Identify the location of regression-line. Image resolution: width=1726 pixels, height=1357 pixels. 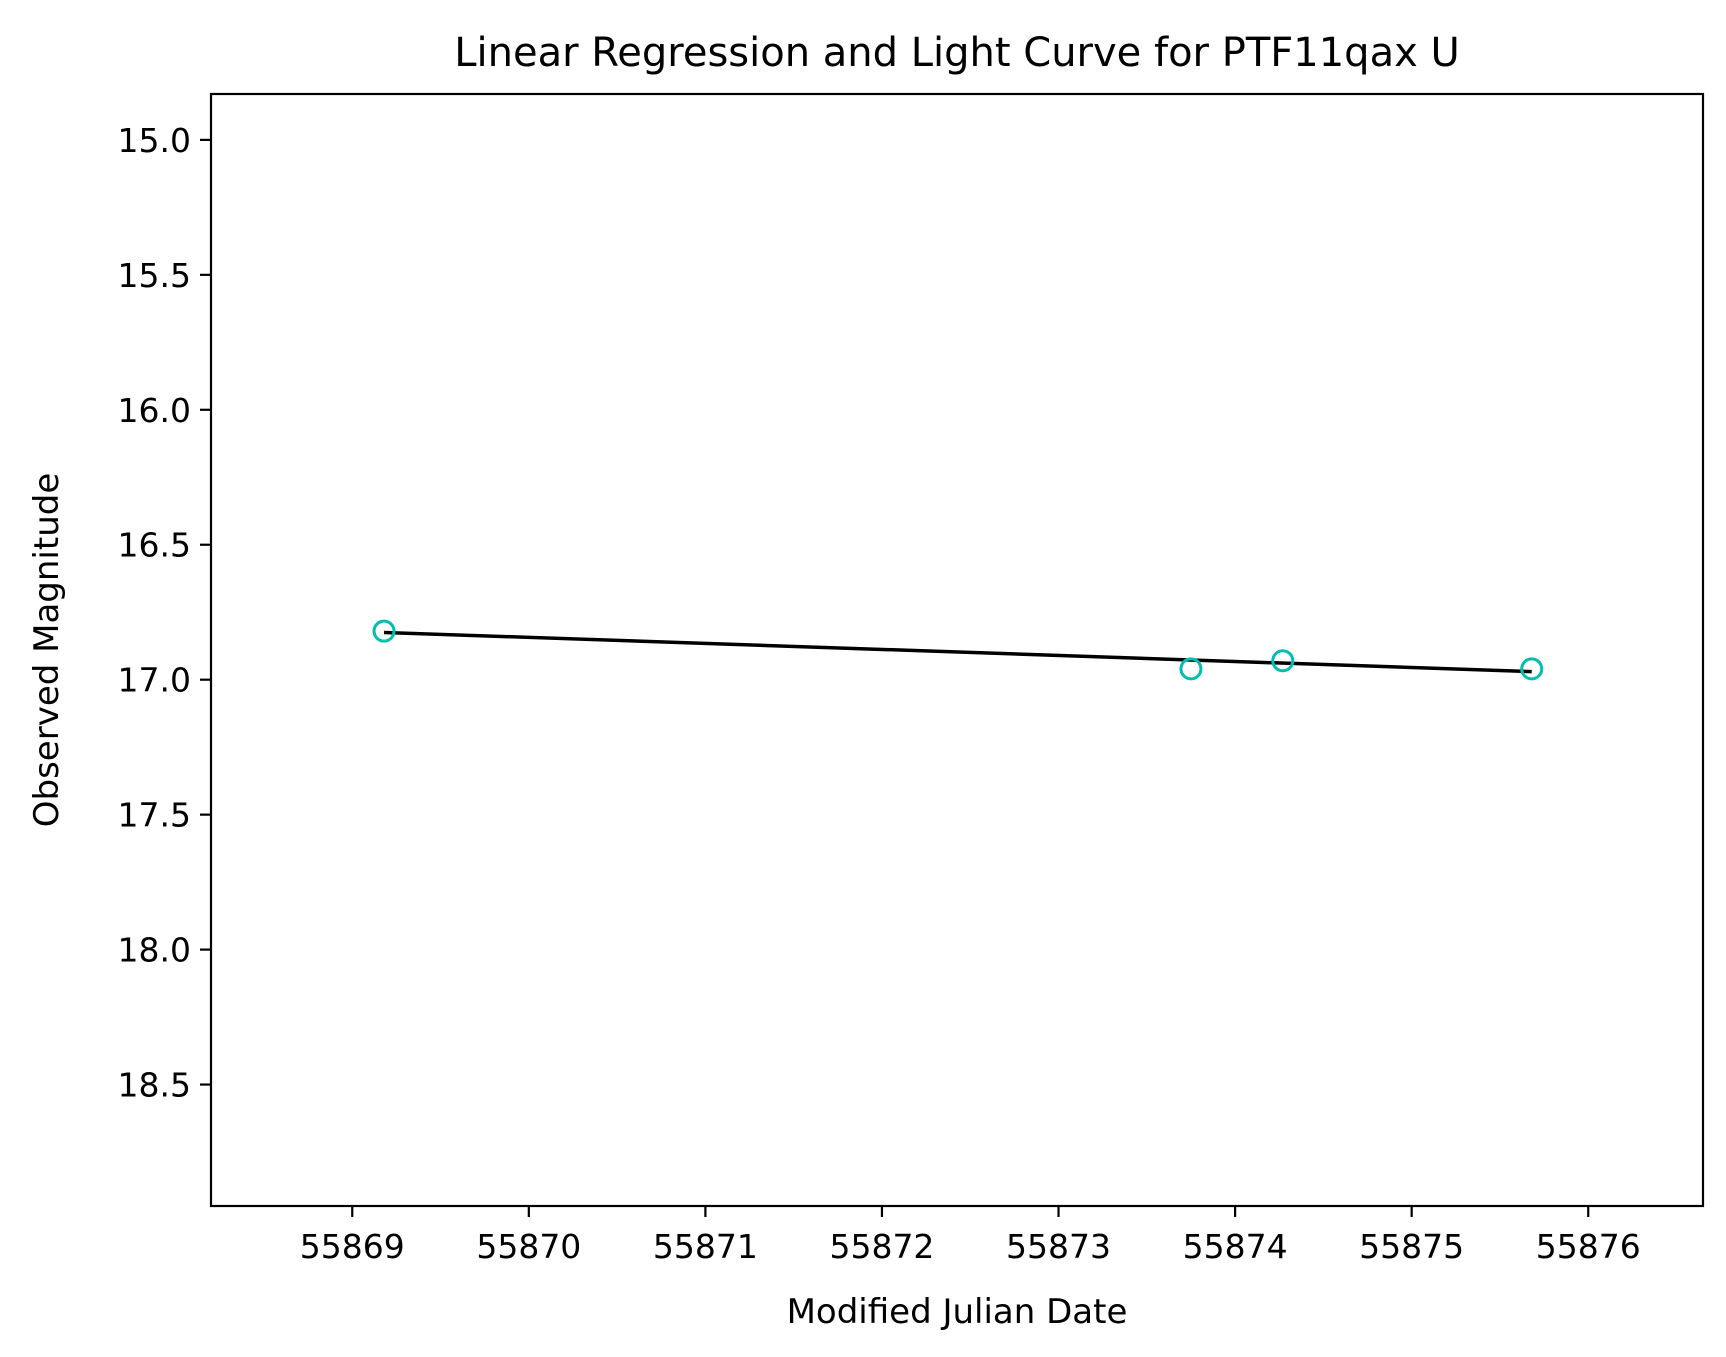
(957, 652).